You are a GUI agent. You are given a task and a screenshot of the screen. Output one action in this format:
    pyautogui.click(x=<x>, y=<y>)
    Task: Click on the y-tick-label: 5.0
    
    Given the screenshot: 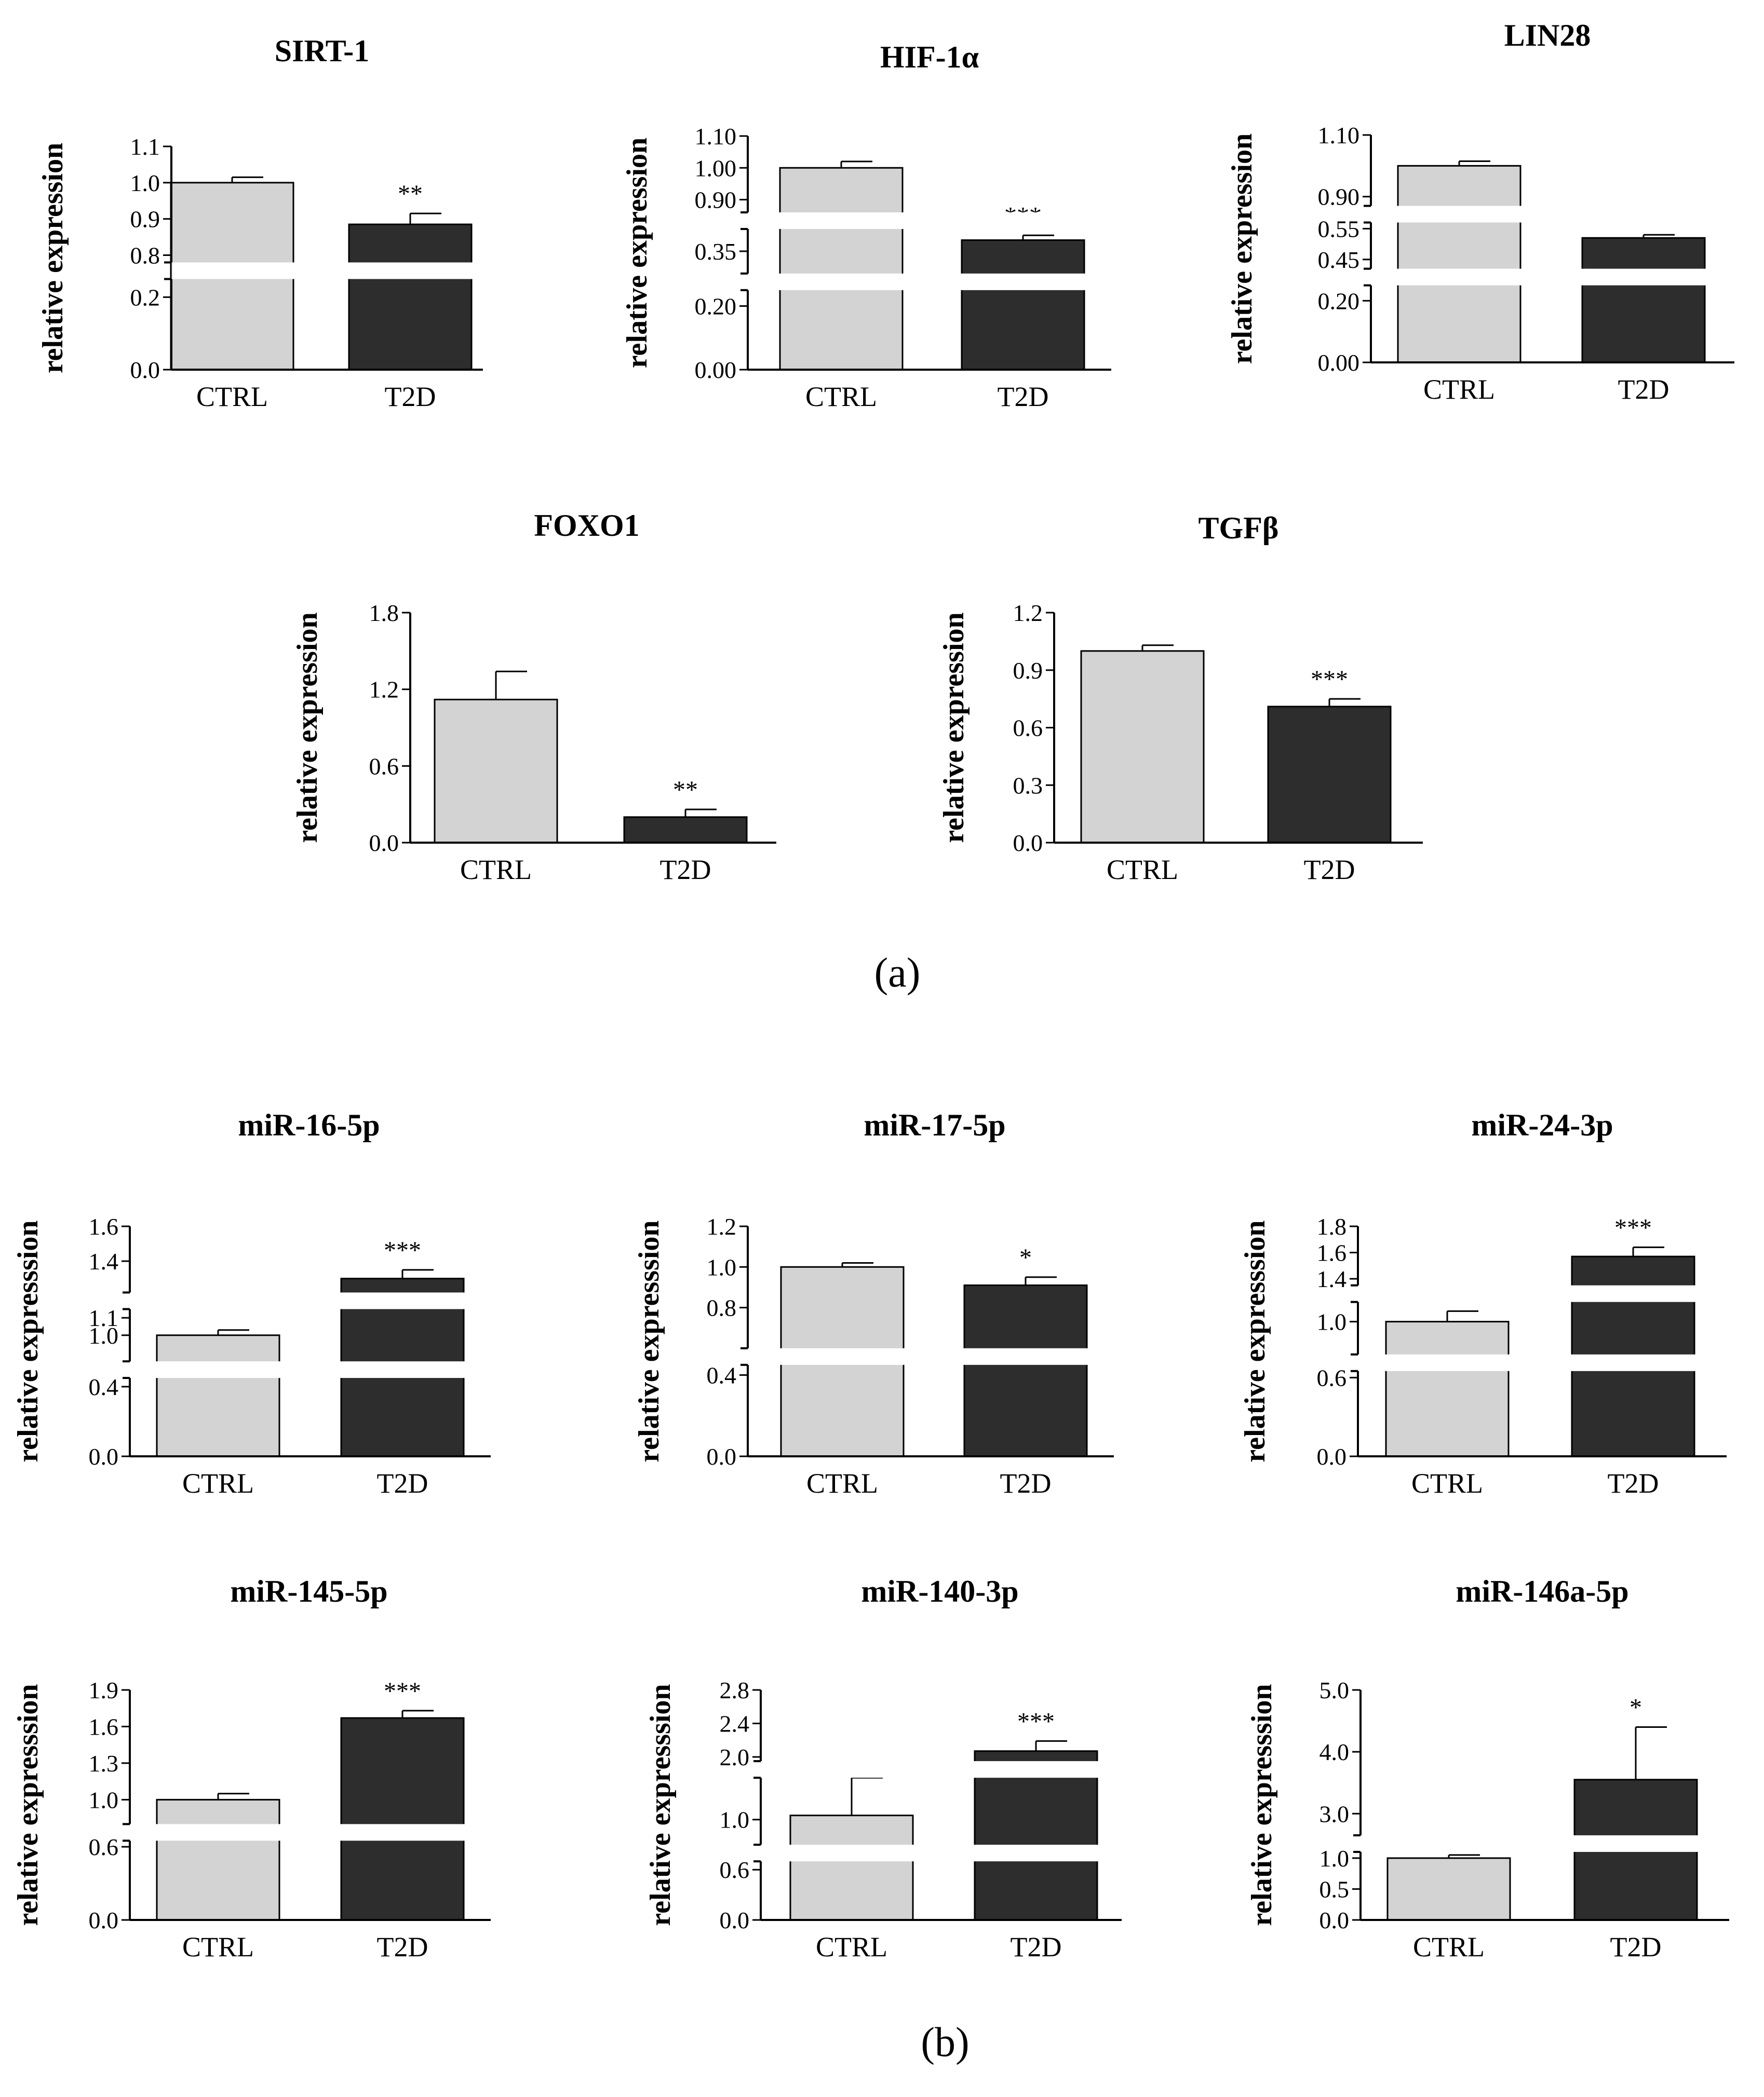 What is the action you would take?
    pyautogui.click(x=1334, y=1690)
    